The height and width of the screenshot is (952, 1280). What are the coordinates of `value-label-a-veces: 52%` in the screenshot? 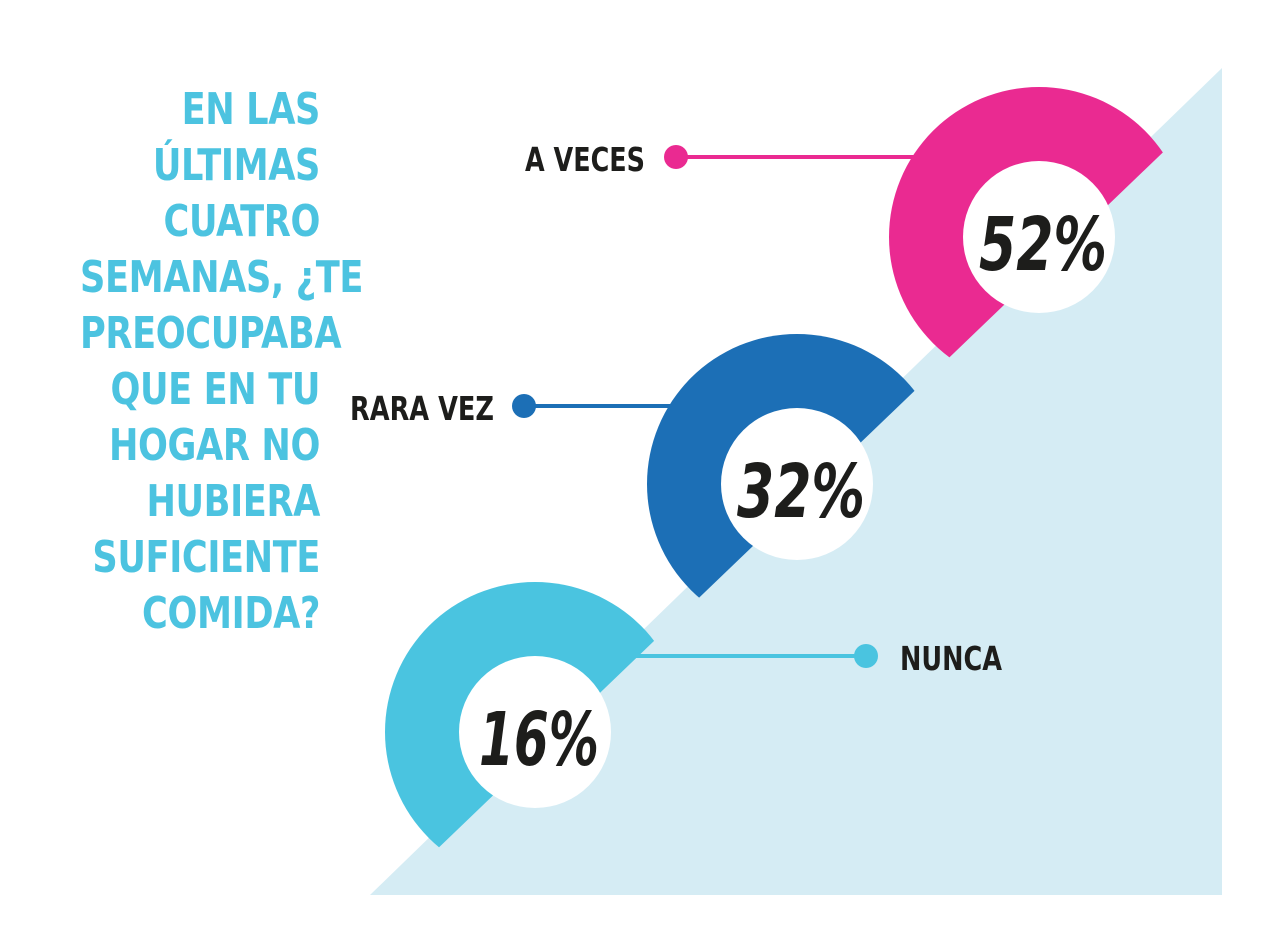 It's located at (1043, 245).